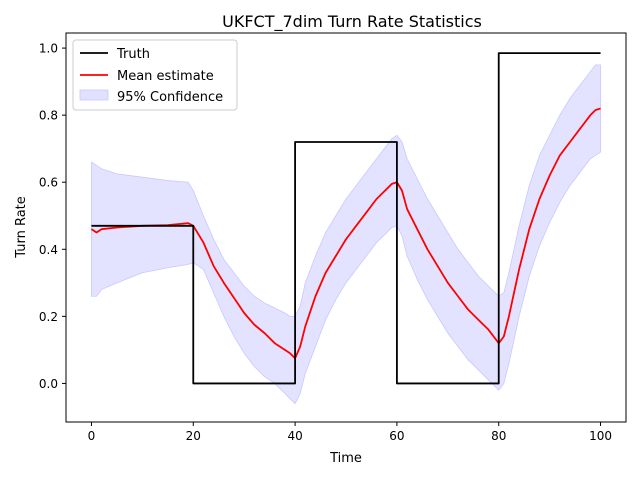 The image size is (640, 480). Describe the element at coordinates (48, 183) in the screenshot. I see `y-tick-label: 0.6` at that location.